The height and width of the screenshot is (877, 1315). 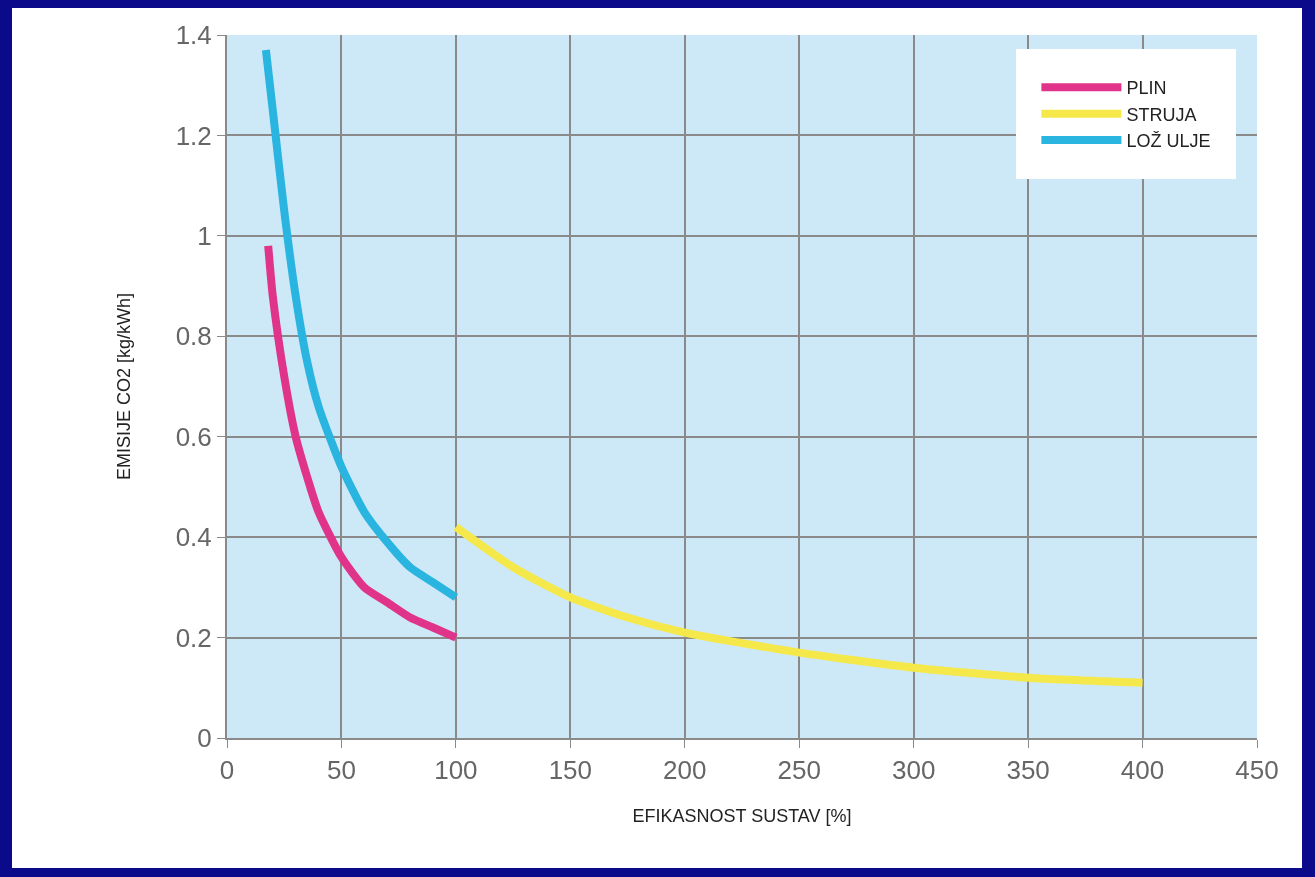 I want to click on y-tick-label: 0.8, so click(x=193, y=336).